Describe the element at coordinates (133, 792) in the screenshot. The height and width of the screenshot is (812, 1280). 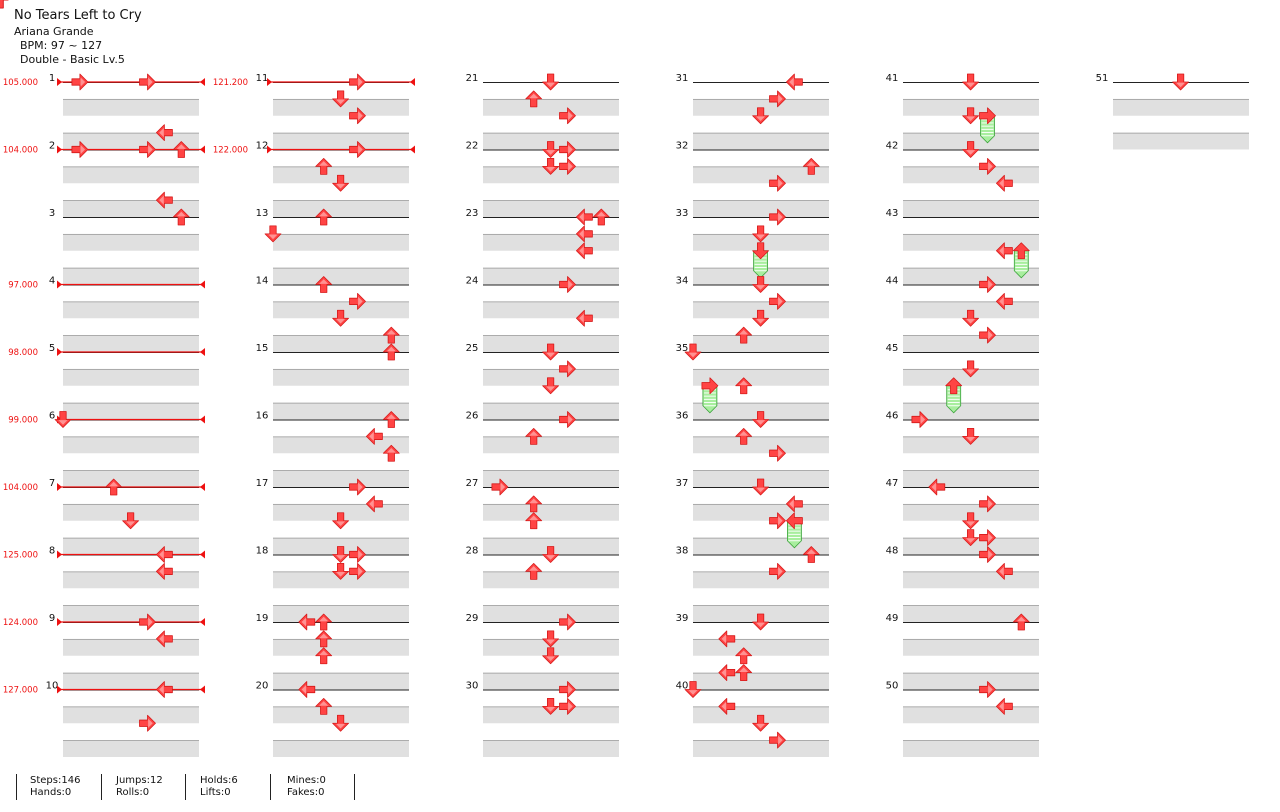
I see `stat-rolls: Rolls:0` at that location.